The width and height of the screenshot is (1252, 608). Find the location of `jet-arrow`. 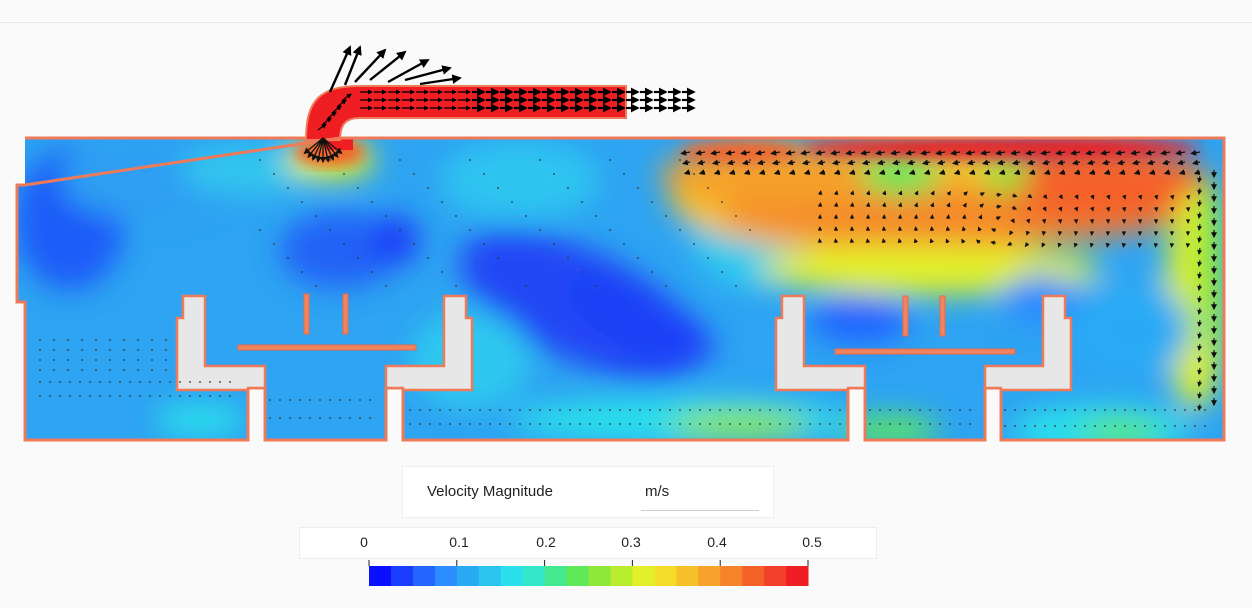

jet-arrow is located at coordinates (440, 81).